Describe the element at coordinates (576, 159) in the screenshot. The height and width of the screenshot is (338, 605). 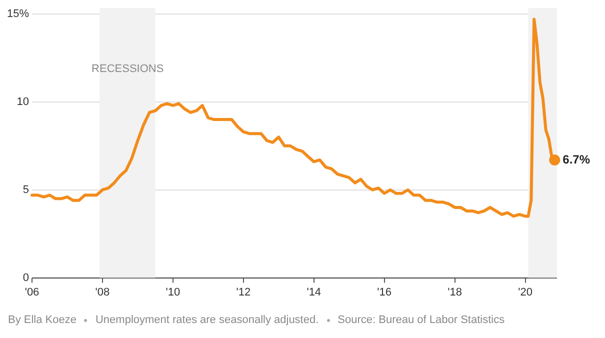
I see `annotation: 6.7%` at that location.